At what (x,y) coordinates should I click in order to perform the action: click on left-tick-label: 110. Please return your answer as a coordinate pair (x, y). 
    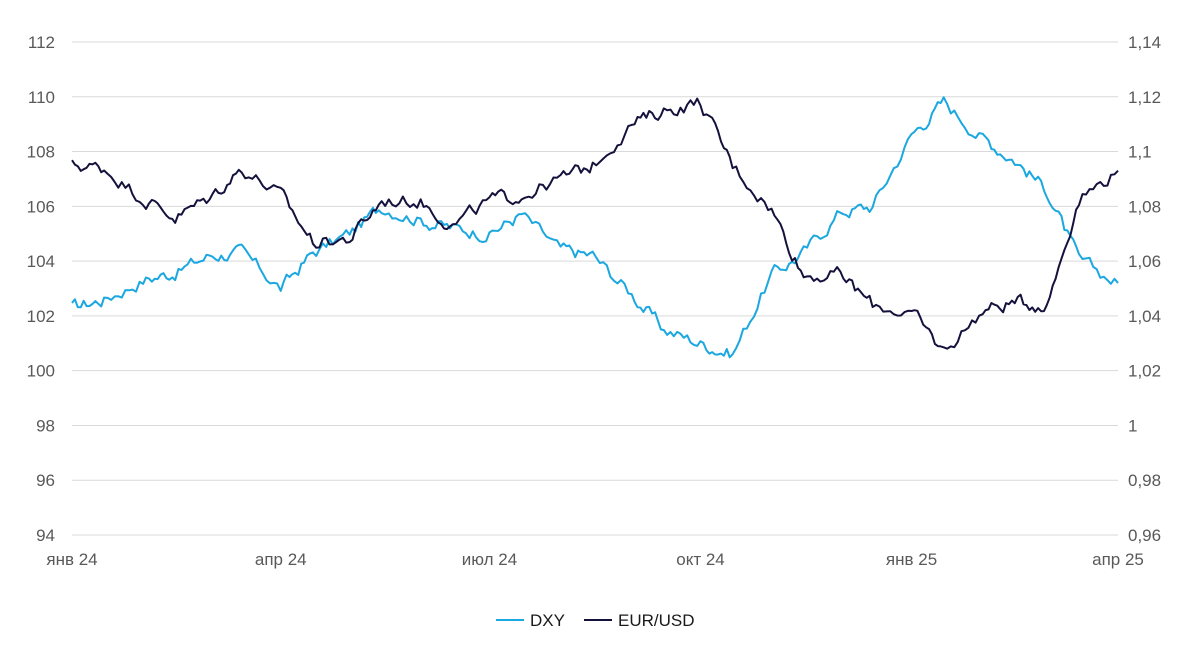
    Looking at the image, I should click on (41, 97).